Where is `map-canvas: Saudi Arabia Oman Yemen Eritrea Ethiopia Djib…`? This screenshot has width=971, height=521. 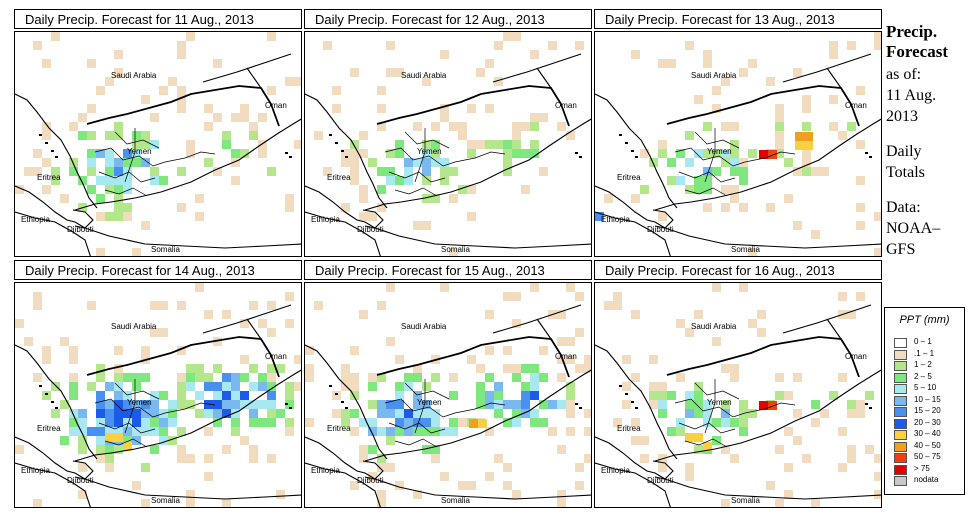
map-canvas: Saudi Arabia Oman Yemen Eritrea Ethiopia Djib… is located at coordinates (448, 395).